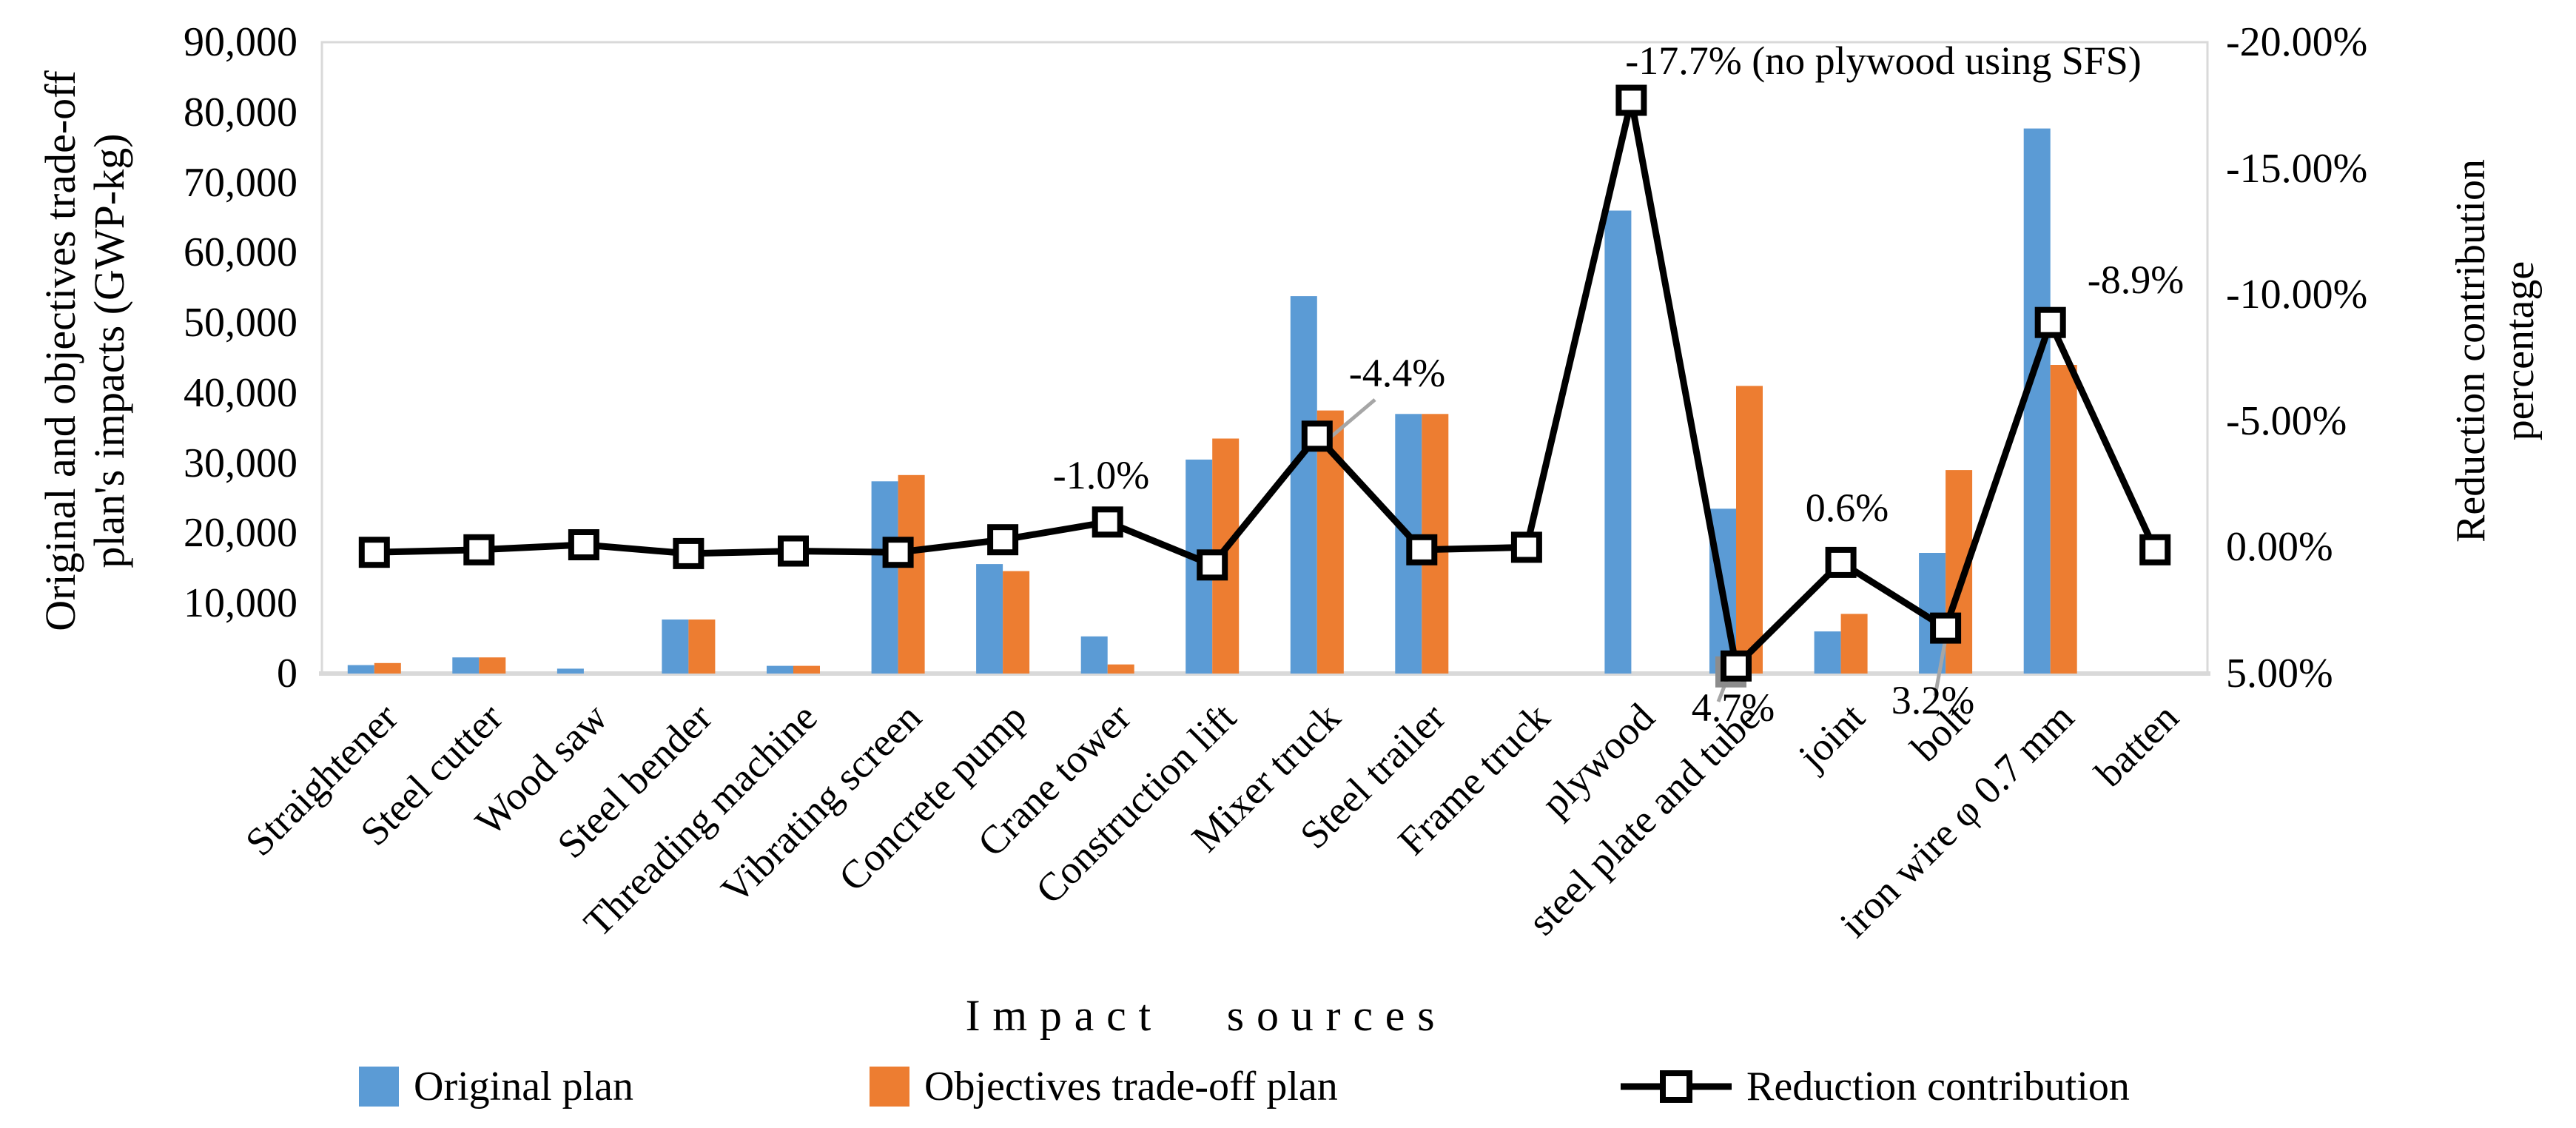 The height and width of the screenshot is (1128, 2576). I want to click on left-axis-tick-label: 60,000, so click(240, 252).